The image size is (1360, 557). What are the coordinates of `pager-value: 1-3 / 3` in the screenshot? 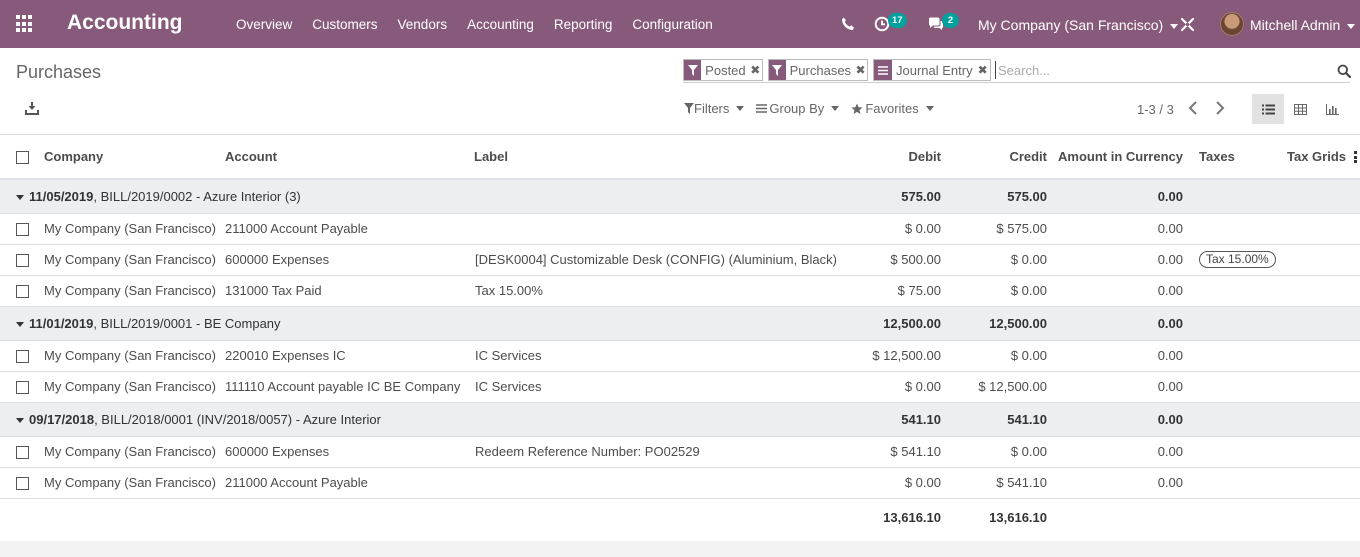 It's located at (1155, 109).